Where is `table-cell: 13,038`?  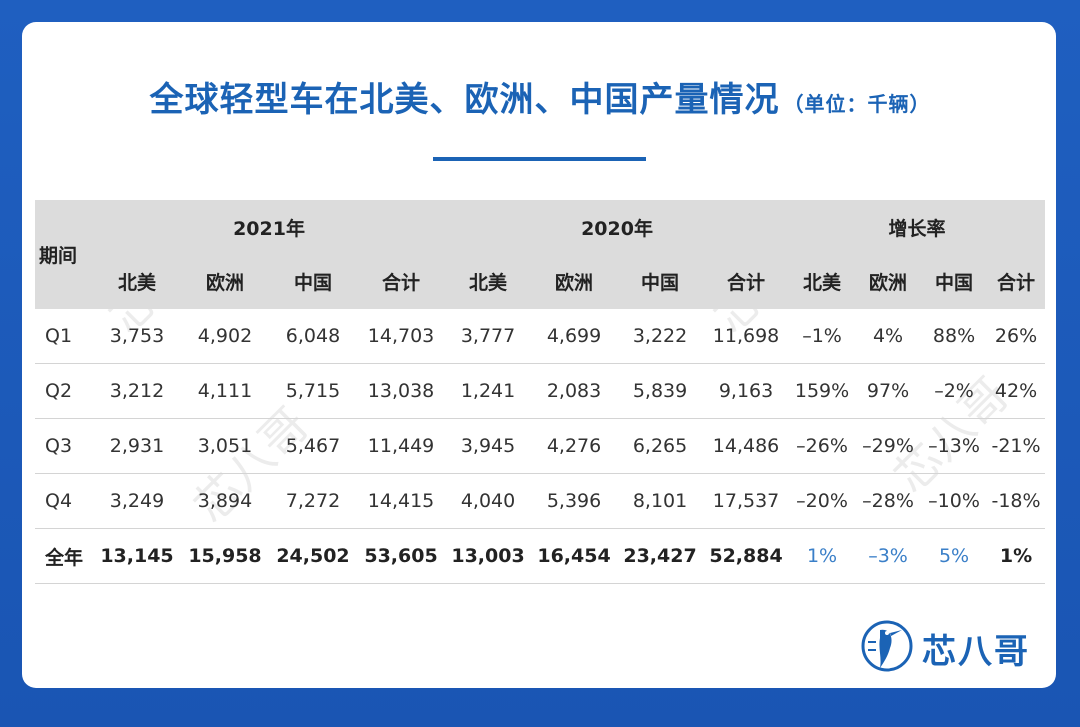
table-cell: 13,038 is located at coordinates (401, 391).